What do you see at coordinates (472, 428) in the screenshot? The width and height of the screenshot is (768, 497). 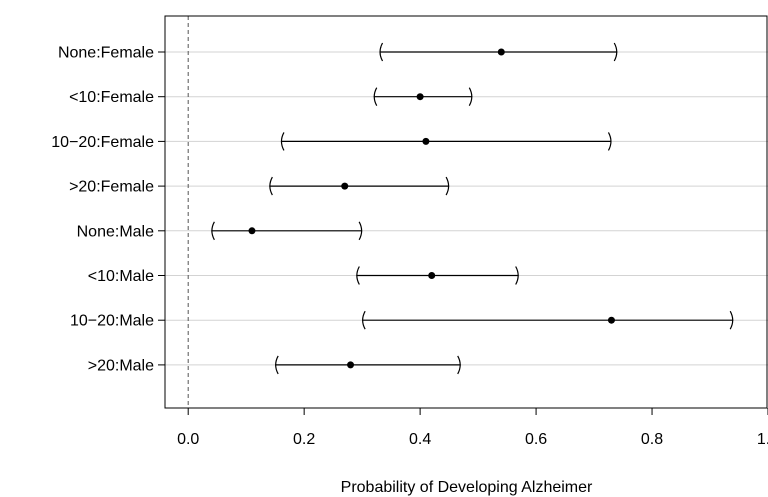 I see `x-axis: 0.0 0.2 0.4 0.6 0.8 1.0` at bounding box center [472, 428].